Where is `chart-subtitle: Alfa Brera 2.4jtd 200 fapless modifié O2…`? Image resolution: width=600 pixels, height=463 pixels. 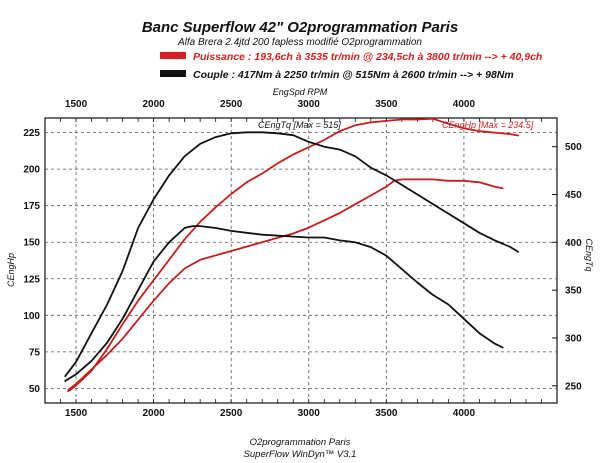
chart-subtitle: Alfa Brera 2.4jtd 200 fapless modifié O2… is located at coordinates (299, 42).